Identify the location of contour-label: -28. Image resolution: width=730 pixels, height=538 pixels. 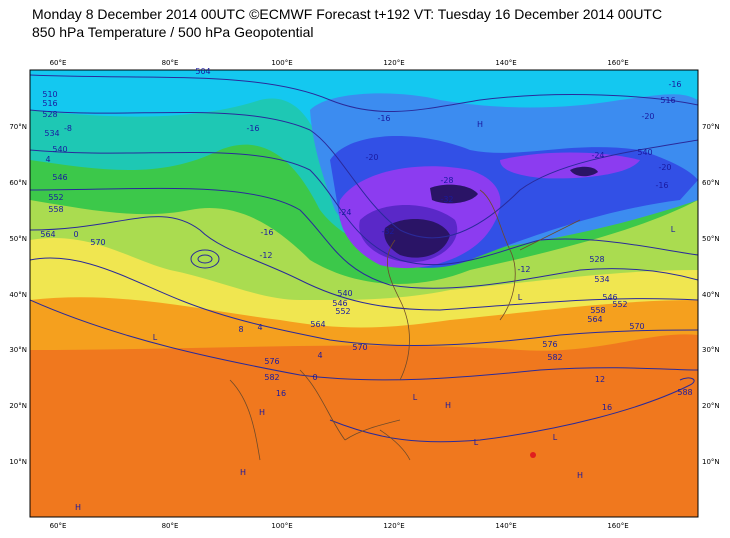
(446, 180).